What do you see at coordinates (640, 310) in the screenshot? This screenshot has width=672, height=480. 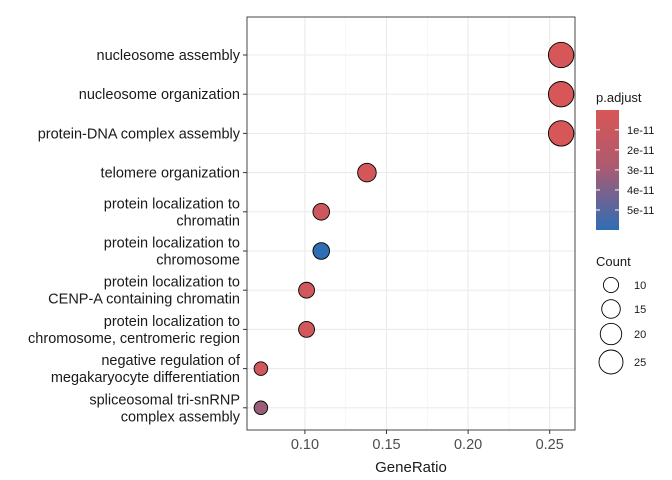 I see `size-legend-label: 15` at bounding box center [640, 310].